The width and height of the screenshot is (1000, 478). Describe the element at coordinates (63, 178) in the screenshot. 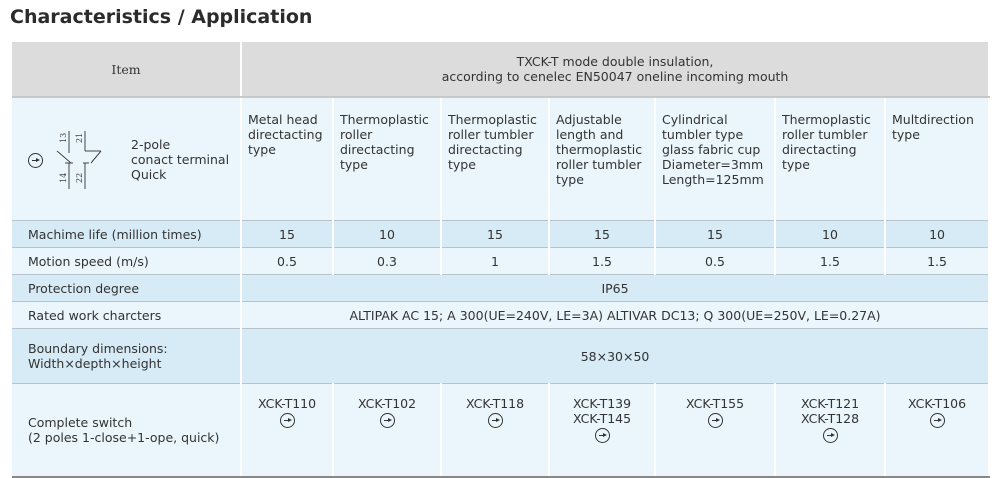

I see `svg-text: 14` at that location.